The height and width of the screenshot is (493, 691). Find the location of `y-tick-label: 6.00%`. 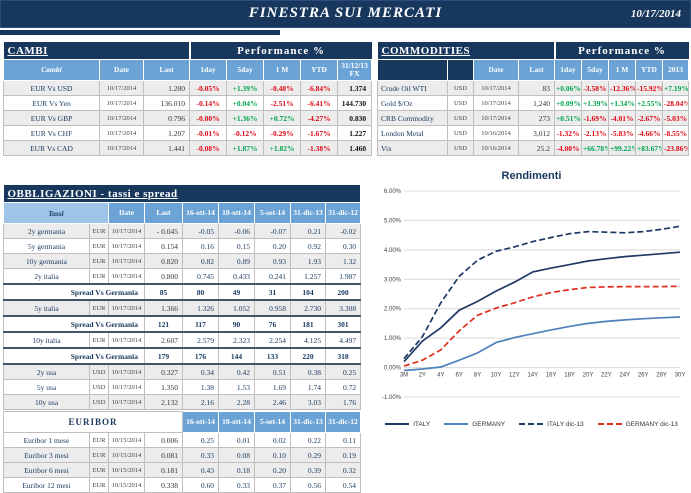

y-tick-label: 6.00% is located at coordinates (393, 192).